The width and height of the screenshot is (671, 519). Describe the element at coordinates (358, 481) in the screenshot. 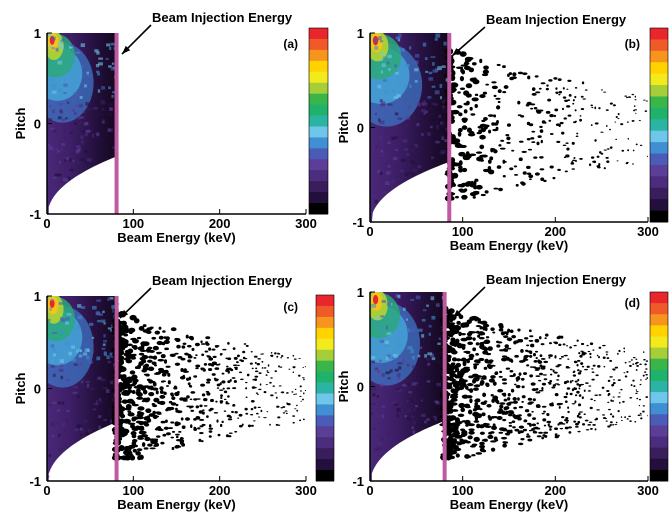

I see `y-tick-label: -1` at that location.